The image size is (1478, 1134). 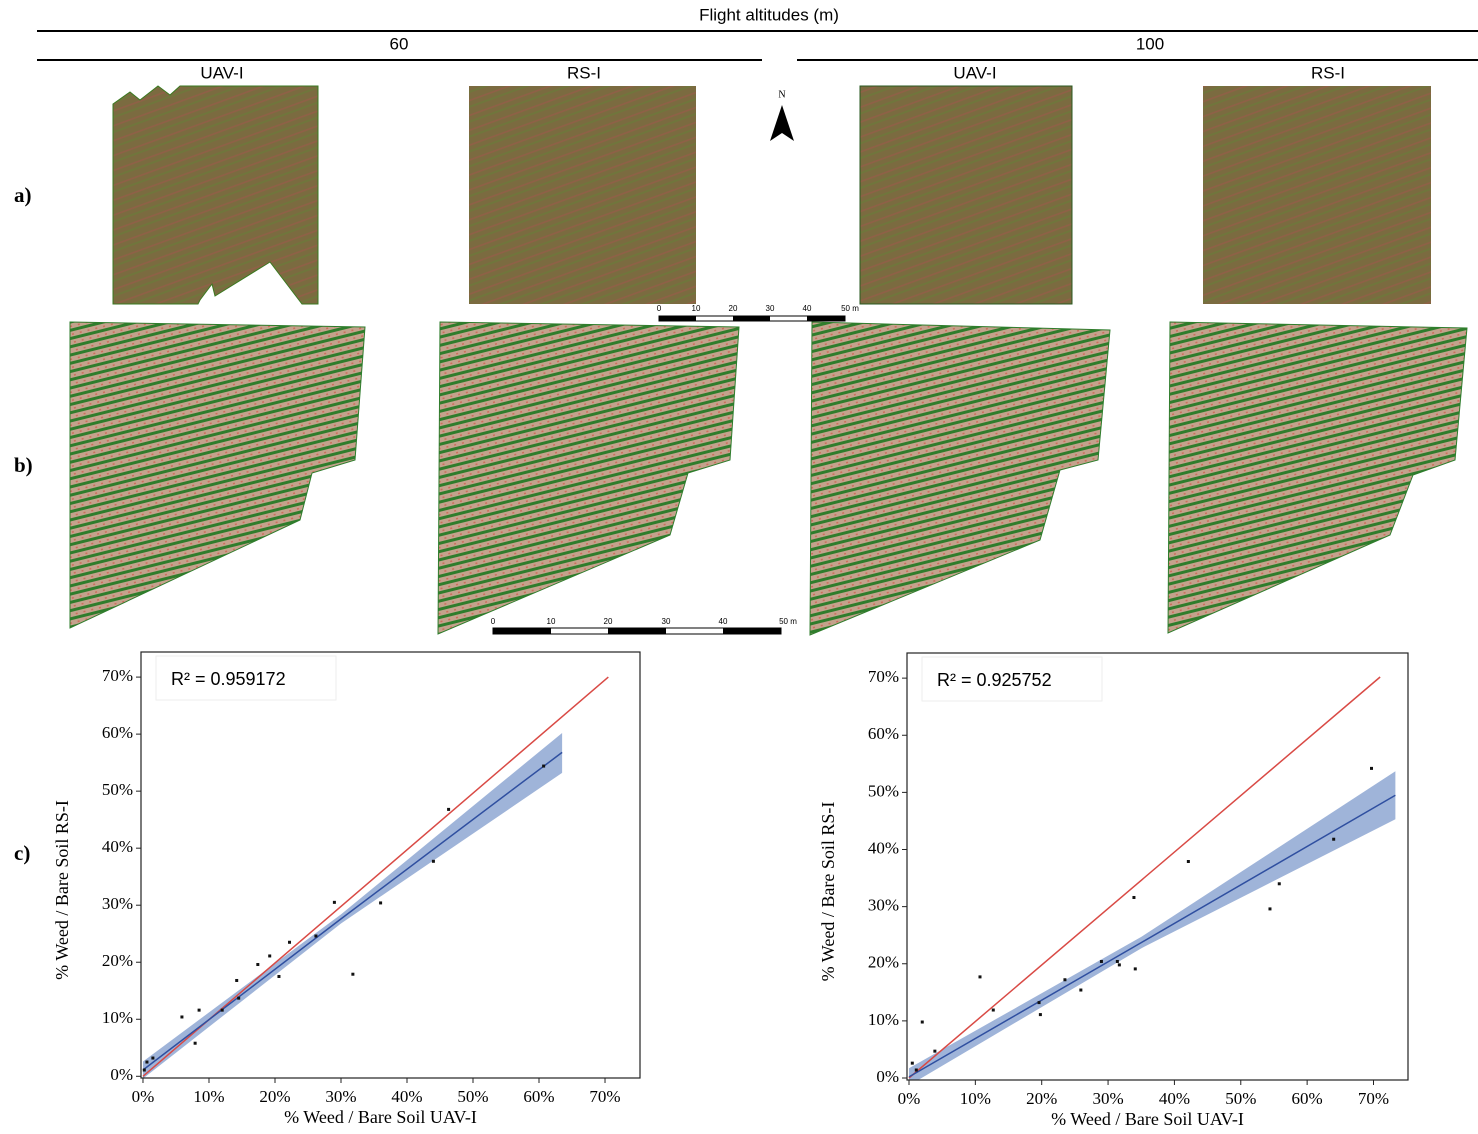 I want to click on scale-label: 50 m, so click(x=788, y=621).